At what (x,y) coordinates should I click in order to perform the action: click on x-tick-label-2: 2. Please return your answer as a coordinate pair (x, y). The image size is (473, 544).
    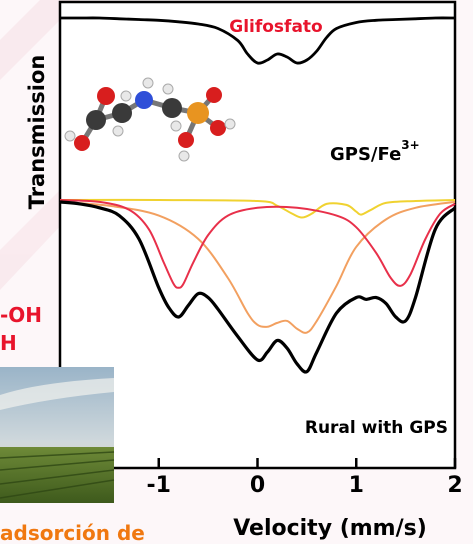
    Looking at the image, I should click on (454, 485).